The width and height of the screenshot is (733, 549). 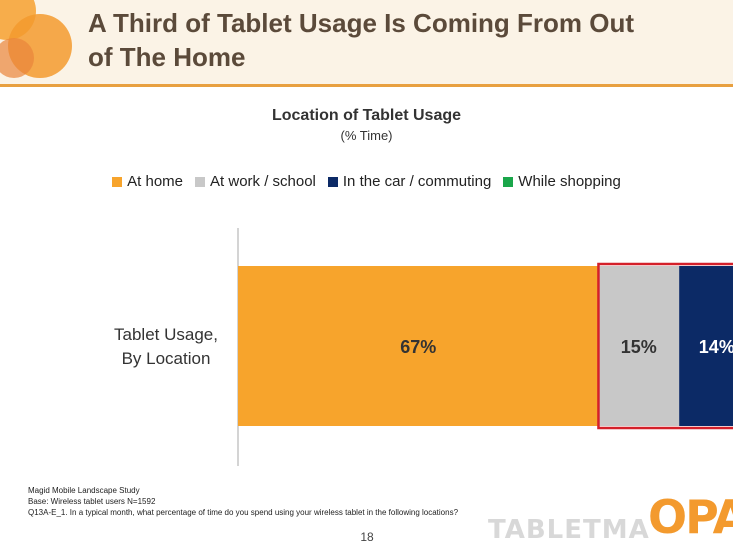 I want to click on legend-swatch-in-car, so click(x=332, y=181).